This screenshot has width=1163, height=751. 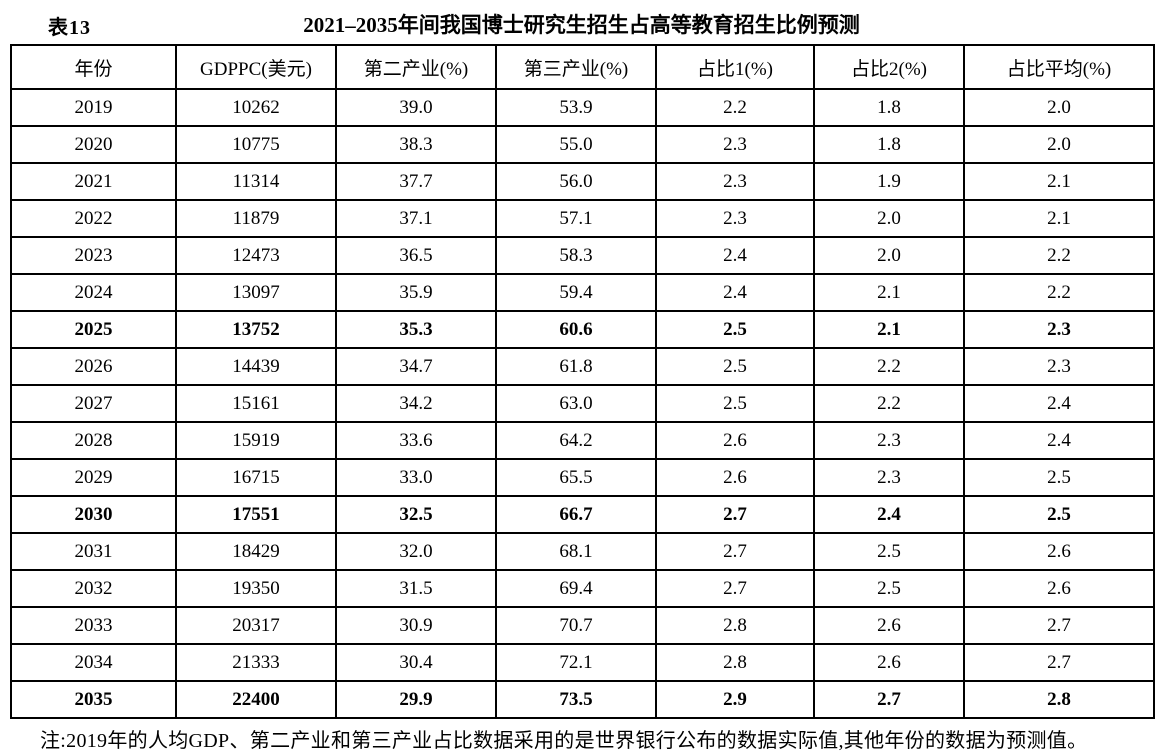 I want to click on value-cell: 34.7, so click(x=416, y=366).